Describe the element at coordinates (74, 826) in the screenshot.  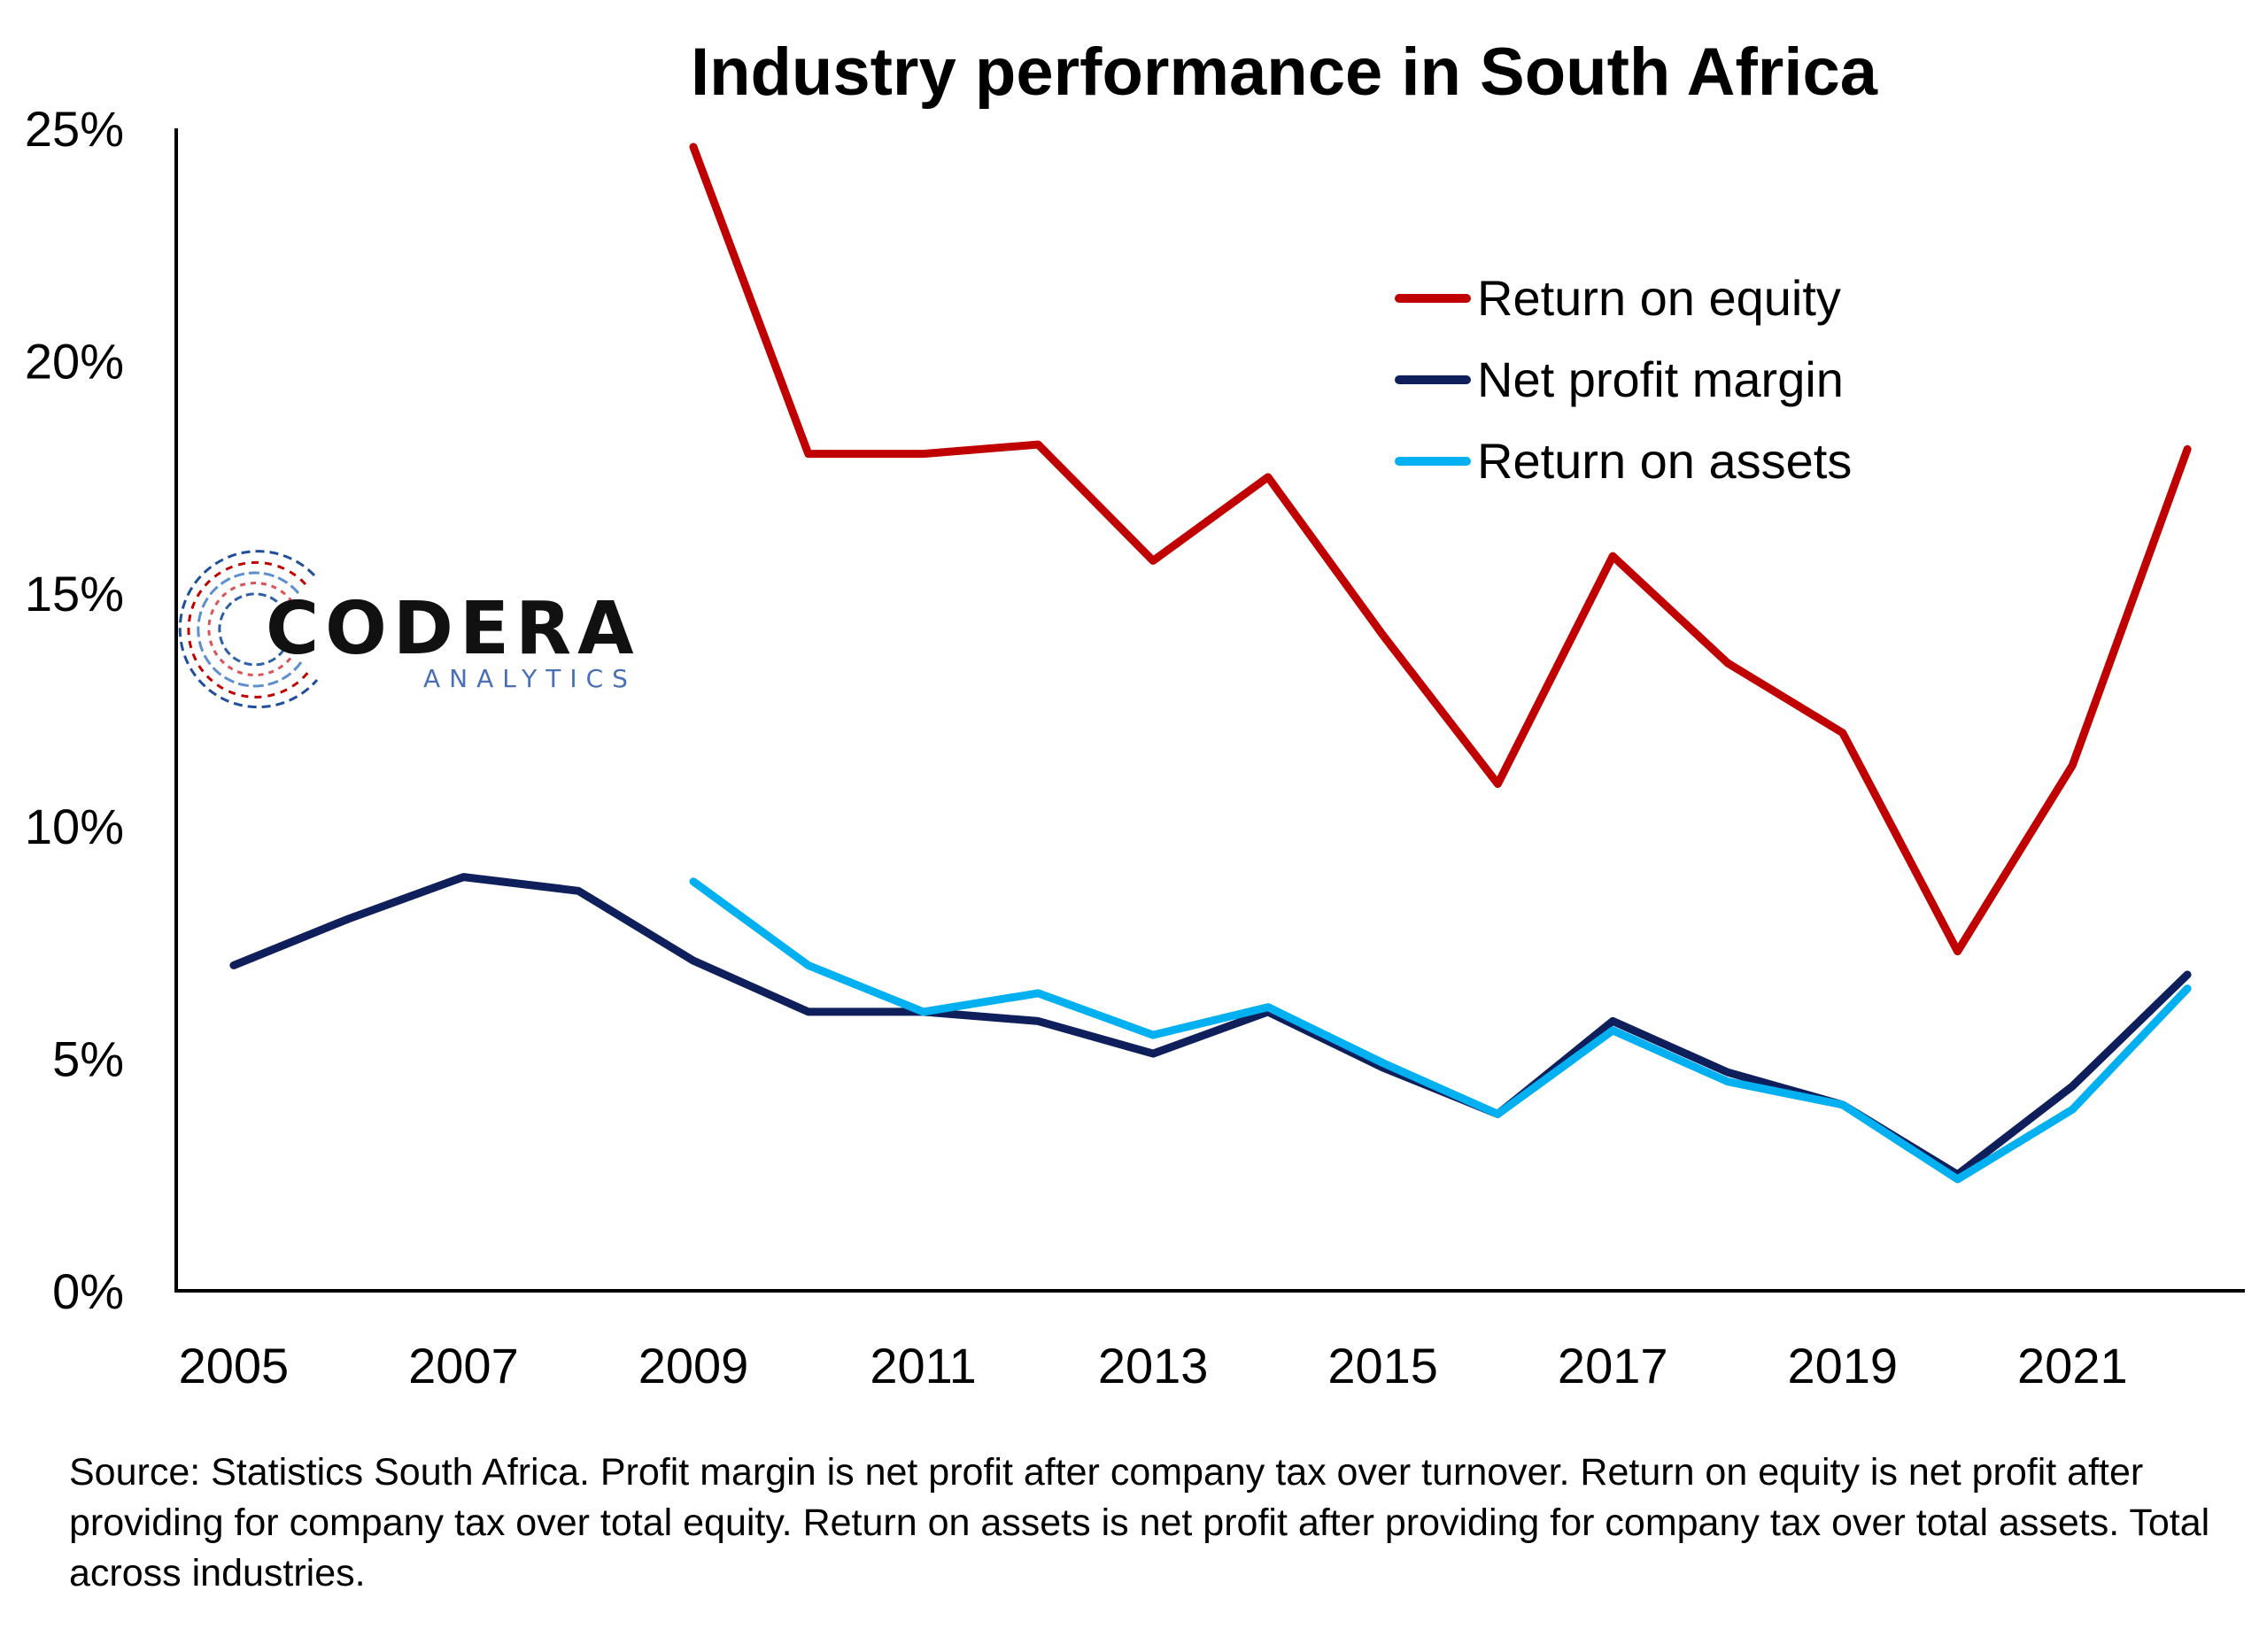
I see `y-tick-label: 10%` at that location.